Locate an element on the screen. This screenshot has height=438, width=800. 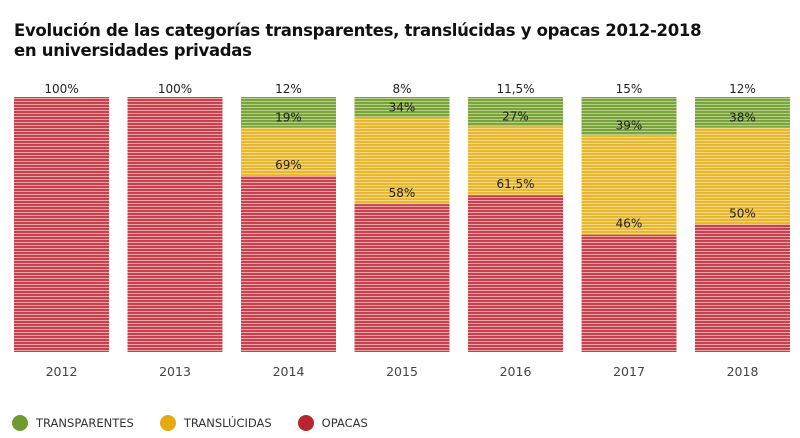
bar-segment-transparentes-2016 is located at coordinates (515, 112).